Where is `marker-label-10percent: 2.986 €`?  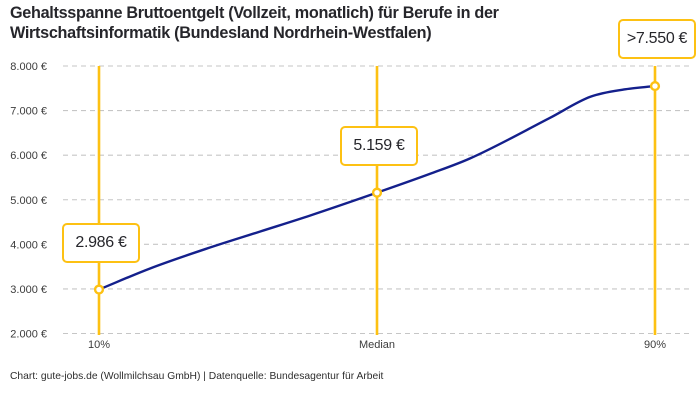 marker-label-10percent: 2.986 € is located at coordinates (101, 242).